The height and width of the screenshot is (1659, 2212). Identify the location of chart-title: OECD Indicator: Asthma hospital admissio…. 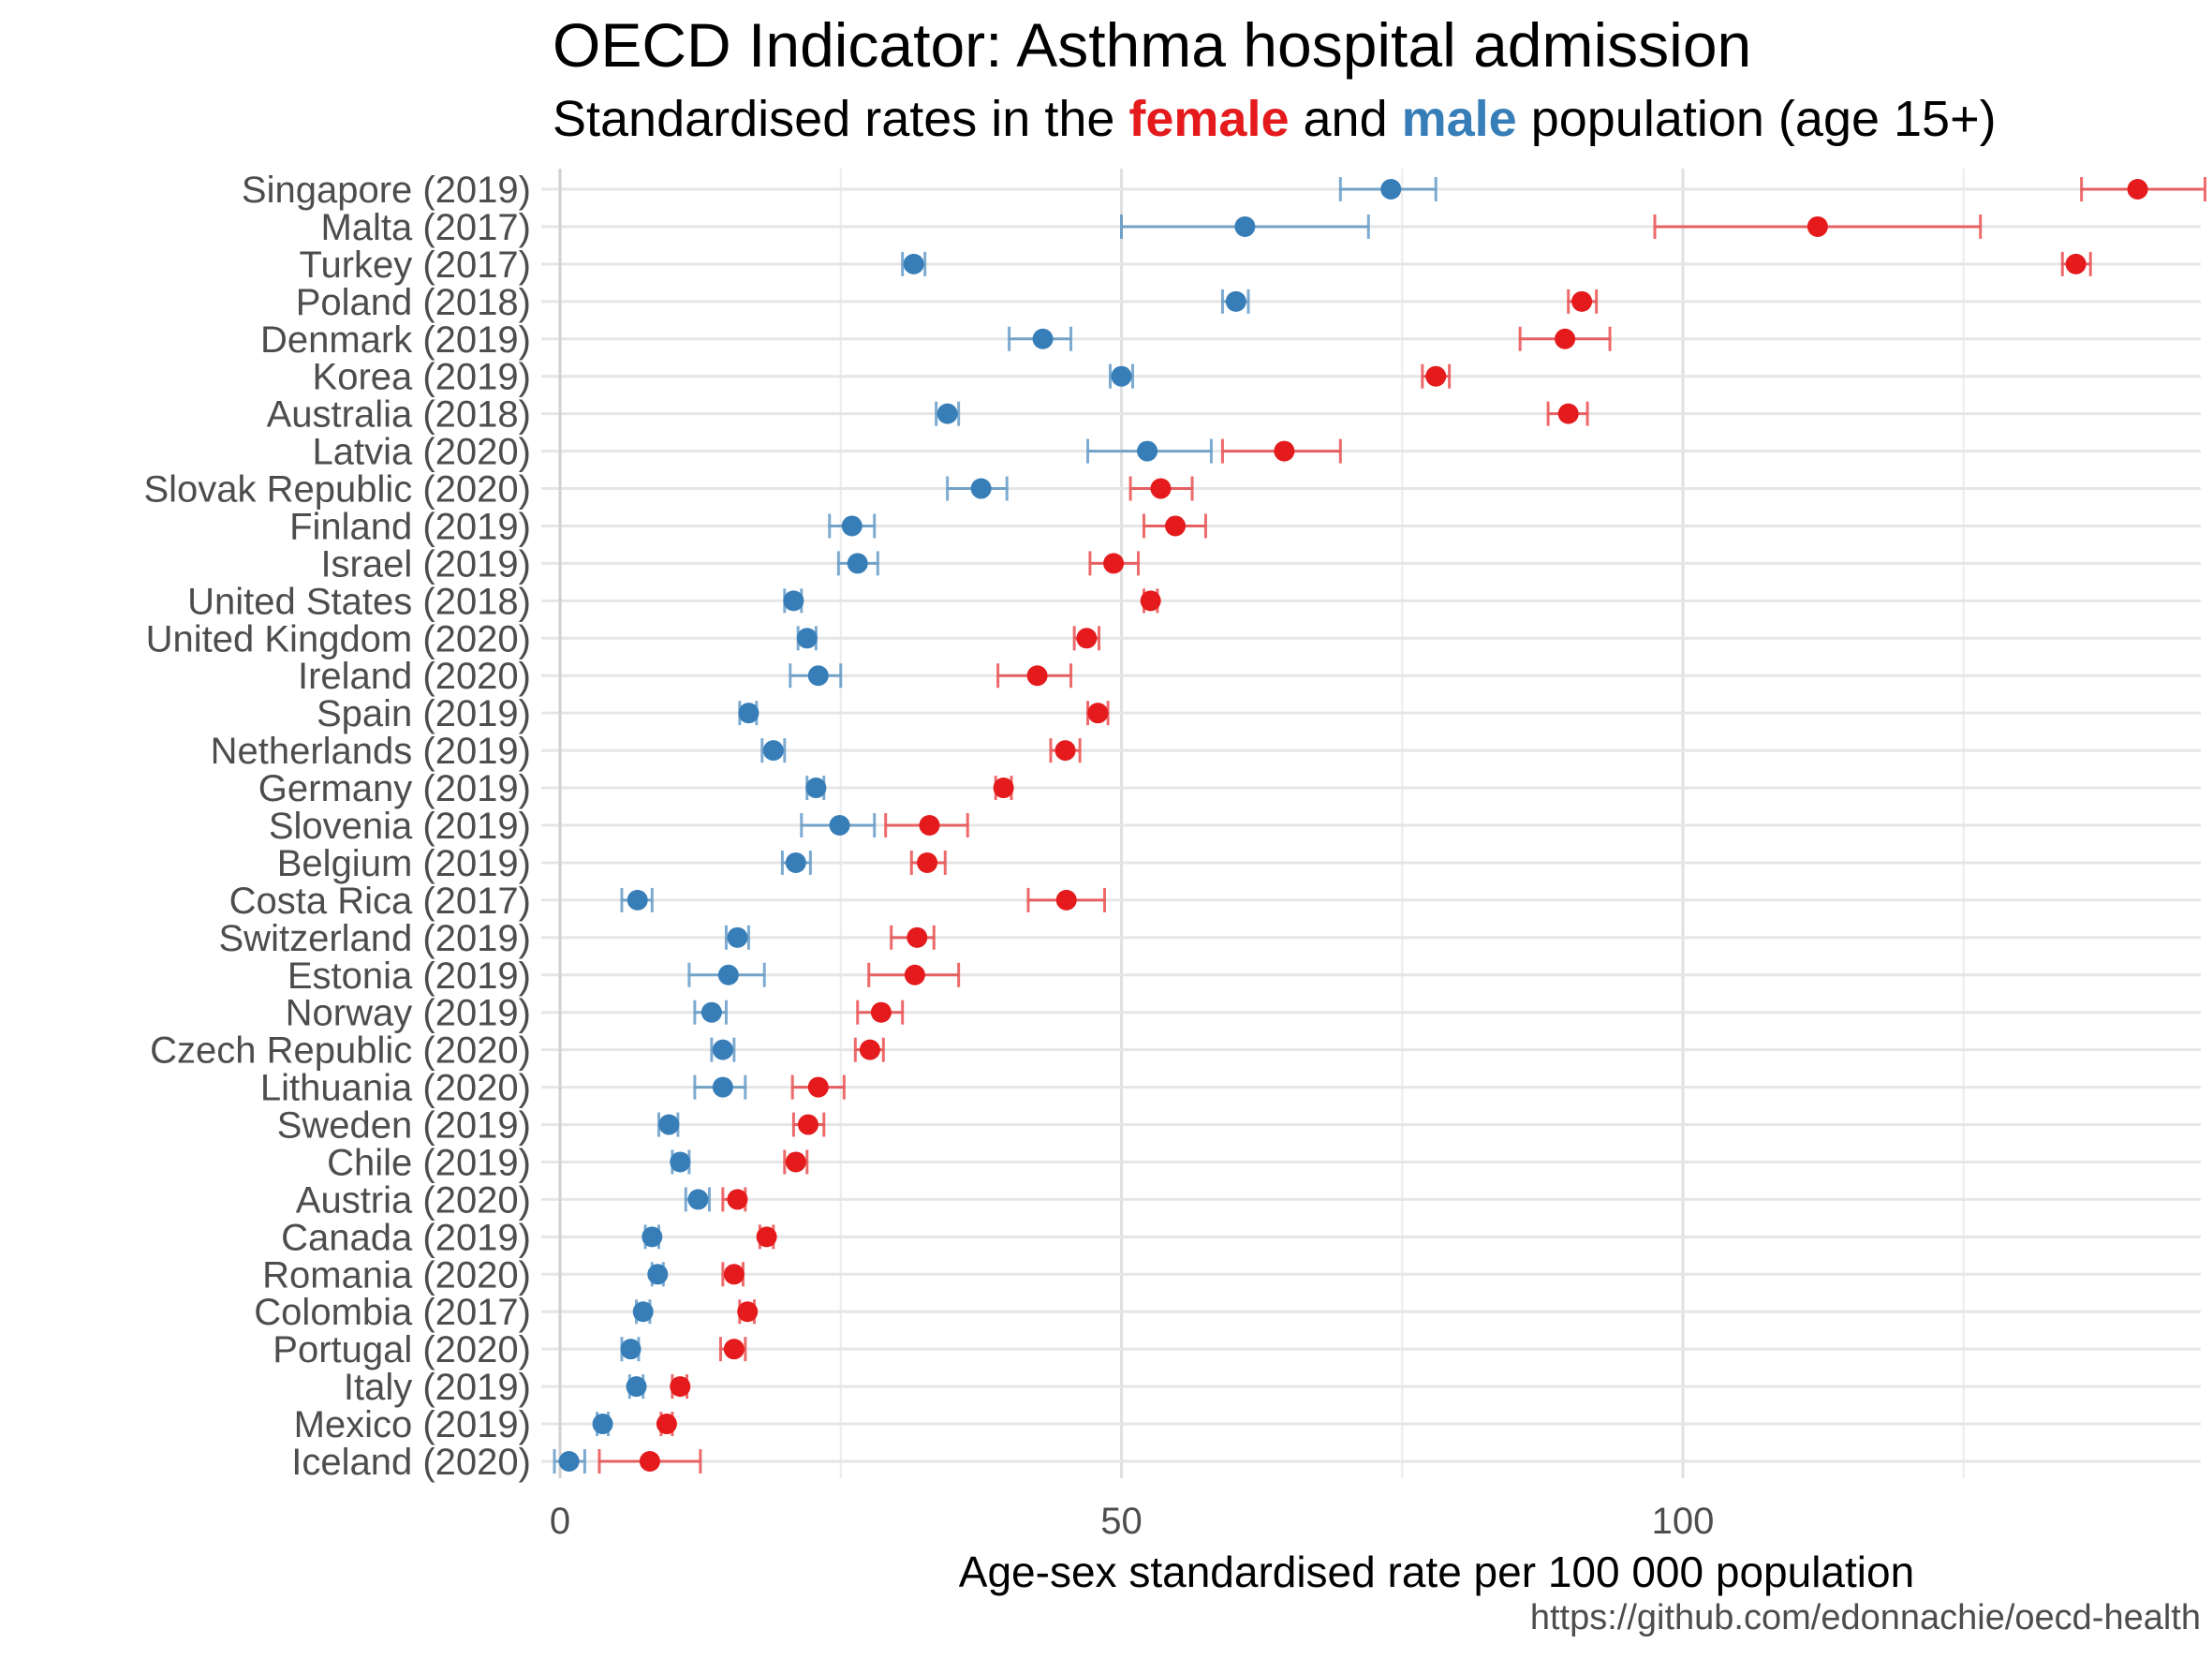
(1153, 45).